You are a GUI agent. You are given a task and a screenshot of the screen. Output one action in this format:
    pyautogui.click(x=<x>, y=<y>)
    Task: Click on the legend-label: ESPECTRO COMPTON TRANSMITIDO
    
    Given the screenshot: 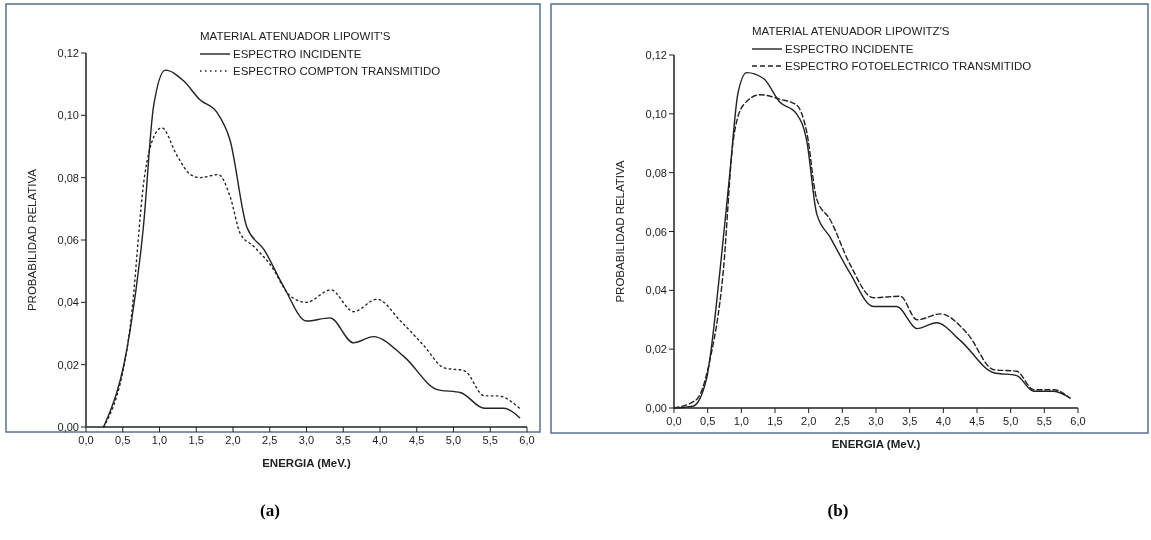 What is the action you would take?
    pyautogui.click(x=337, y=71)
    